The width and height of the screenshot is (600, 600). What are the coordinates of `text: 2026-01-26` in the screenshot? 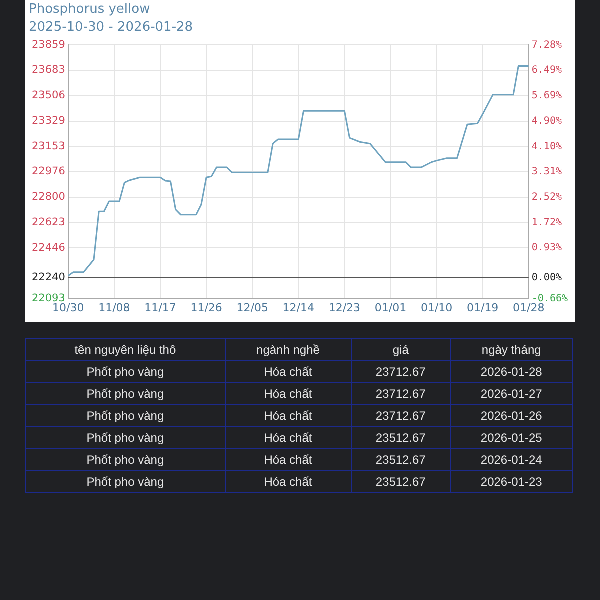 It's located at (511, 415).